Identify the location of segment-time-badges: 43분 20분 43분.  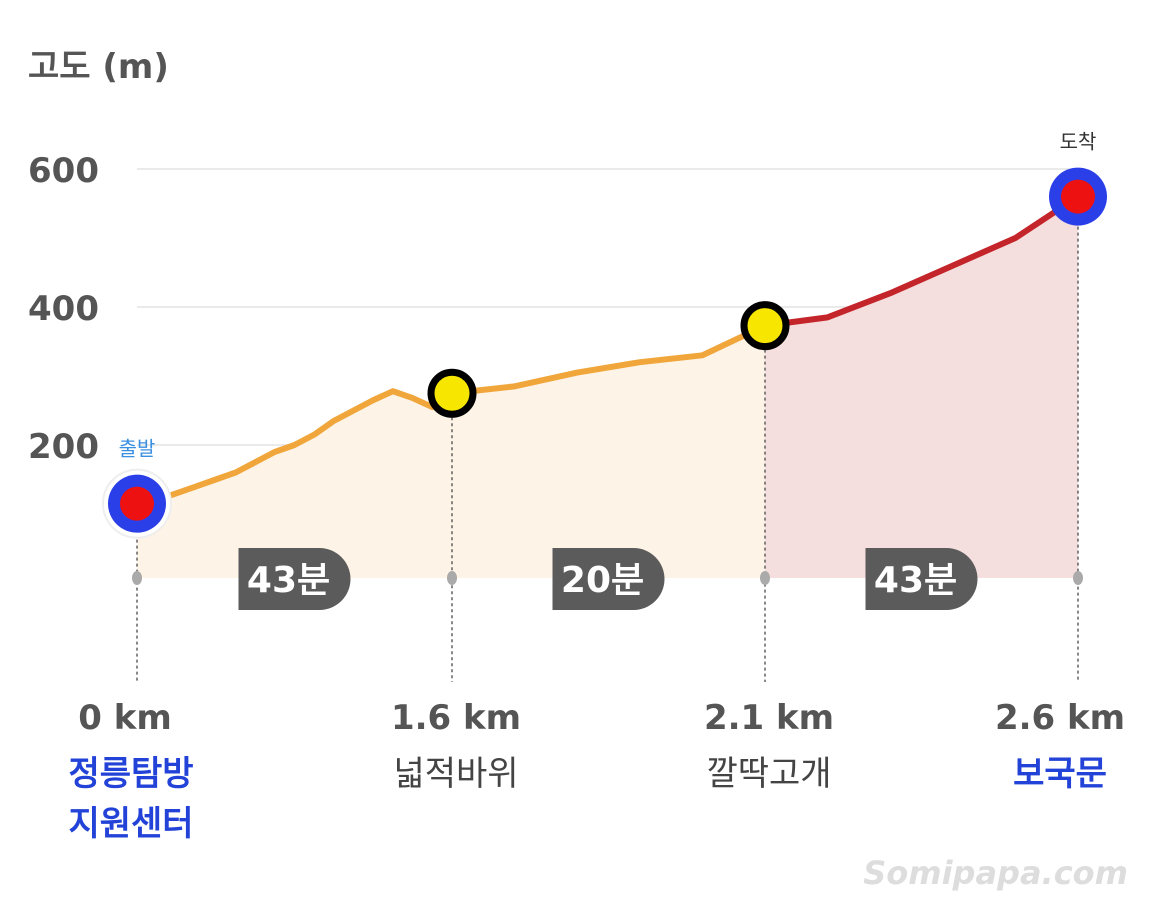
(608, 579).